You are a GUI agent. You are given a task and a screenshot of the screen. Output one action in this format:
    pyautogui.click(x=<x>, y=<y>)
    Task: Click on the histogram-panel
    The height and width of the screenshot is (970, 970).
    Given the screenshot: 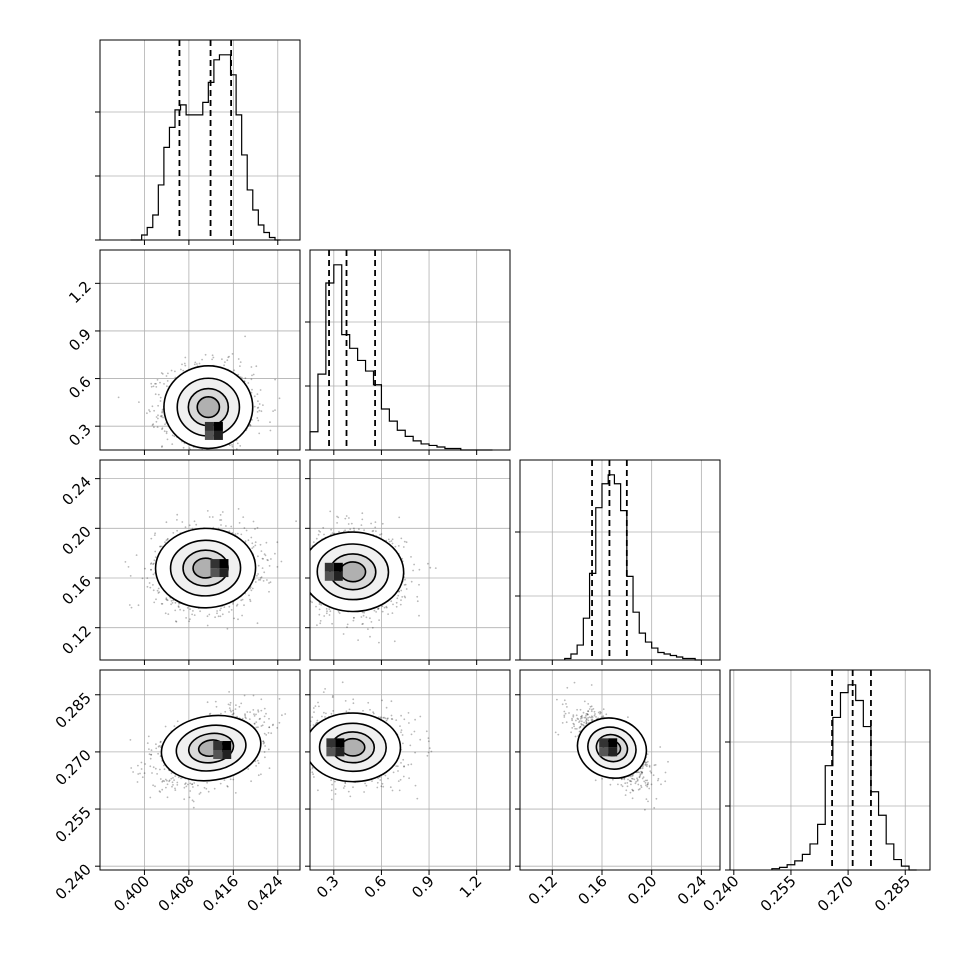 What is the action you would take?
    pyautogui.click(x=198, y=142)
    